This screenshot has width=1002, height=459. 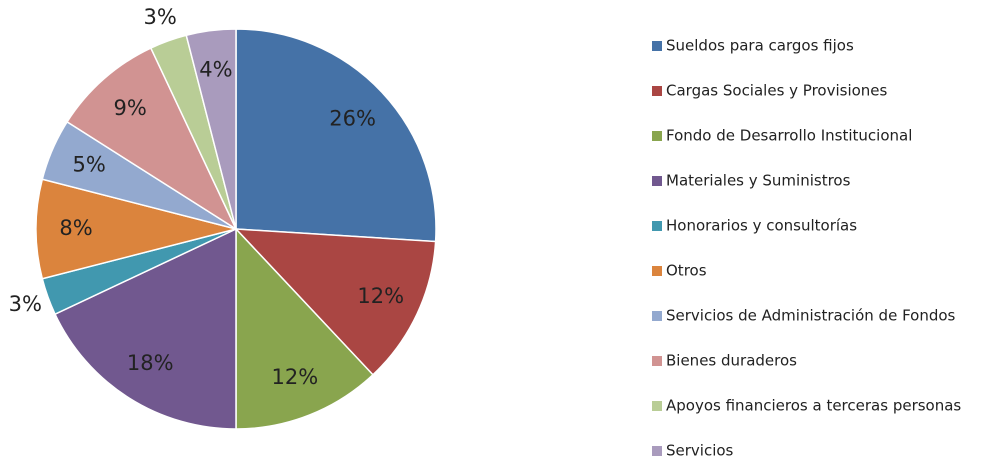 I want to click on legend-label: Fondo de Desarrollo Institucional, so click(x=789, y=136).